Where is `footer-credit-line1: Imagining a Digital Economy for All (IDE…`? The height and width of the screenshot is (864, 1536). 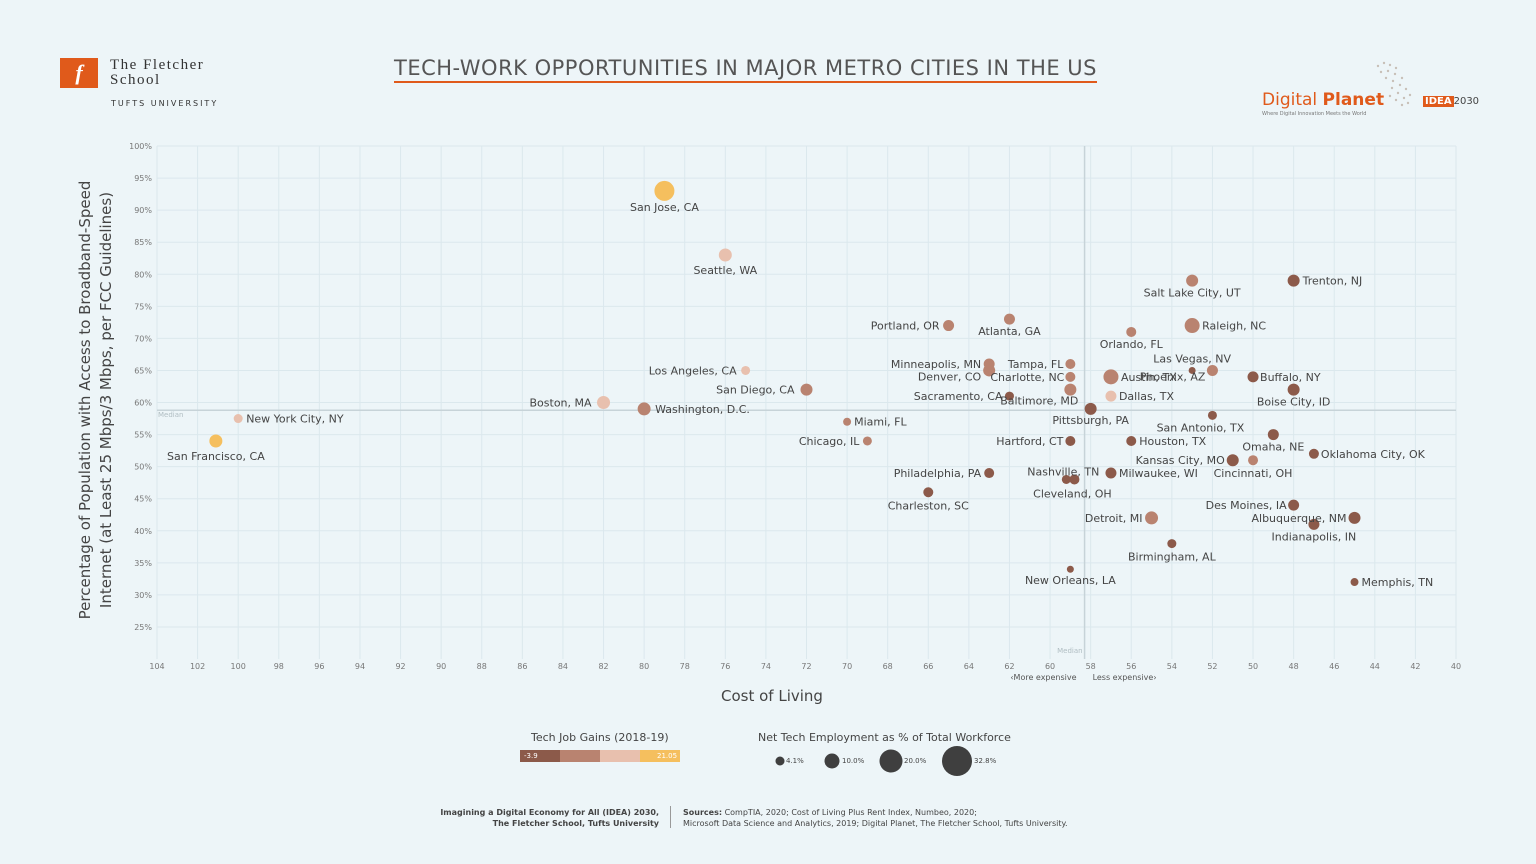
footer-credit-line1: Imagining a Digital Economy for All (IDE… is located at coordinates (549, 812).